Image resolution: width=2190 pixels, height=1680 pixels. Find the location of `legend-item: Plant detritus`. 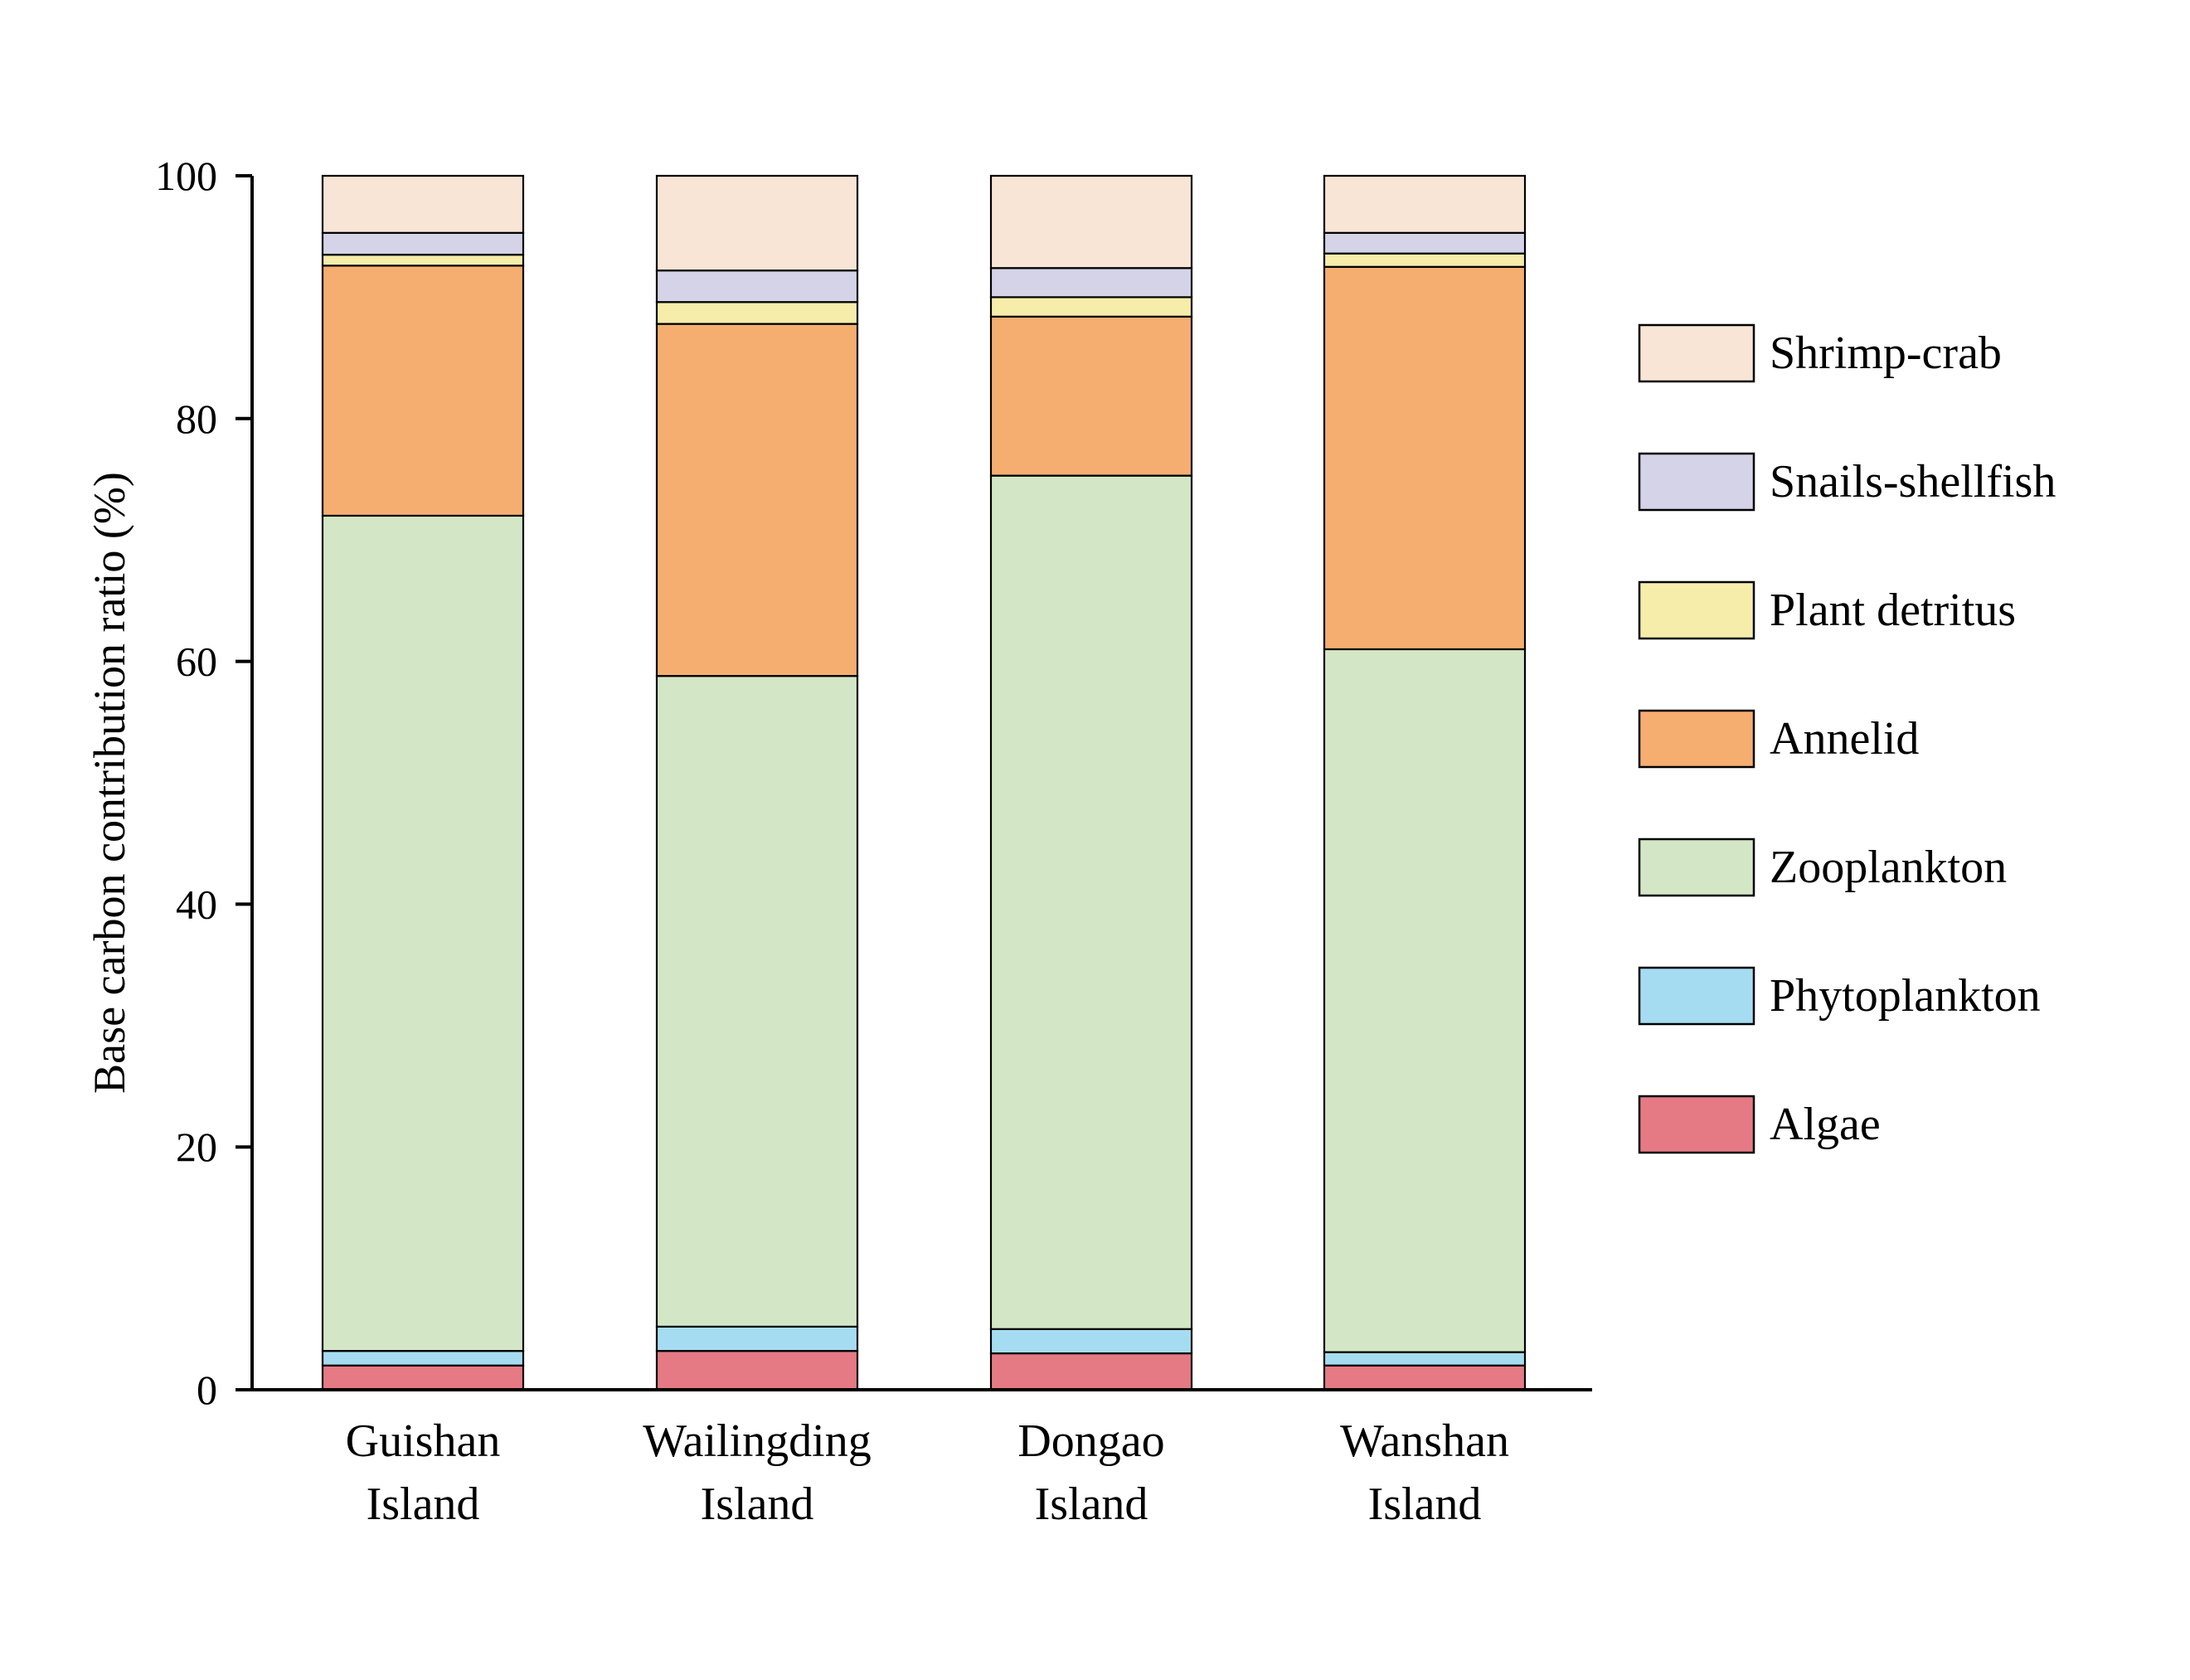

legend-item: Plant detritus is located at coordinates (1827, 610).